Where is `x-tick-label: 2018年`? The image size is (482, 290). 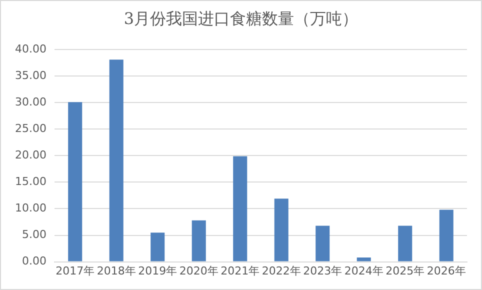
x-tick-label: 2018年 is located at coordinates (116, 271).